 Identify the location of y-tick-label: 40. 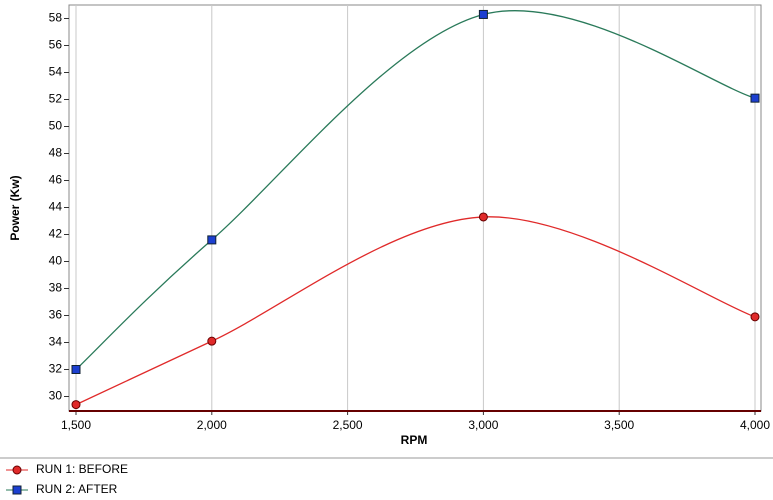
(56, 261).